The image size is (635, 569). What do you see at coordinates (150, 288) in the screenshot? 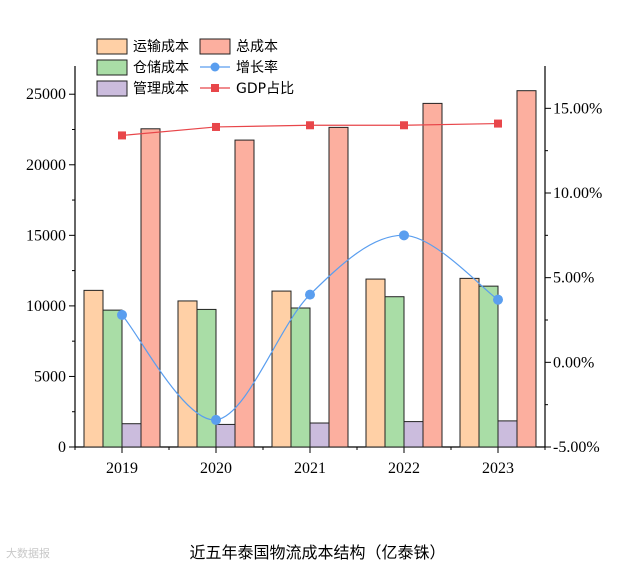
I see `bar-总成本-2019` at bounding box center [150, 288].